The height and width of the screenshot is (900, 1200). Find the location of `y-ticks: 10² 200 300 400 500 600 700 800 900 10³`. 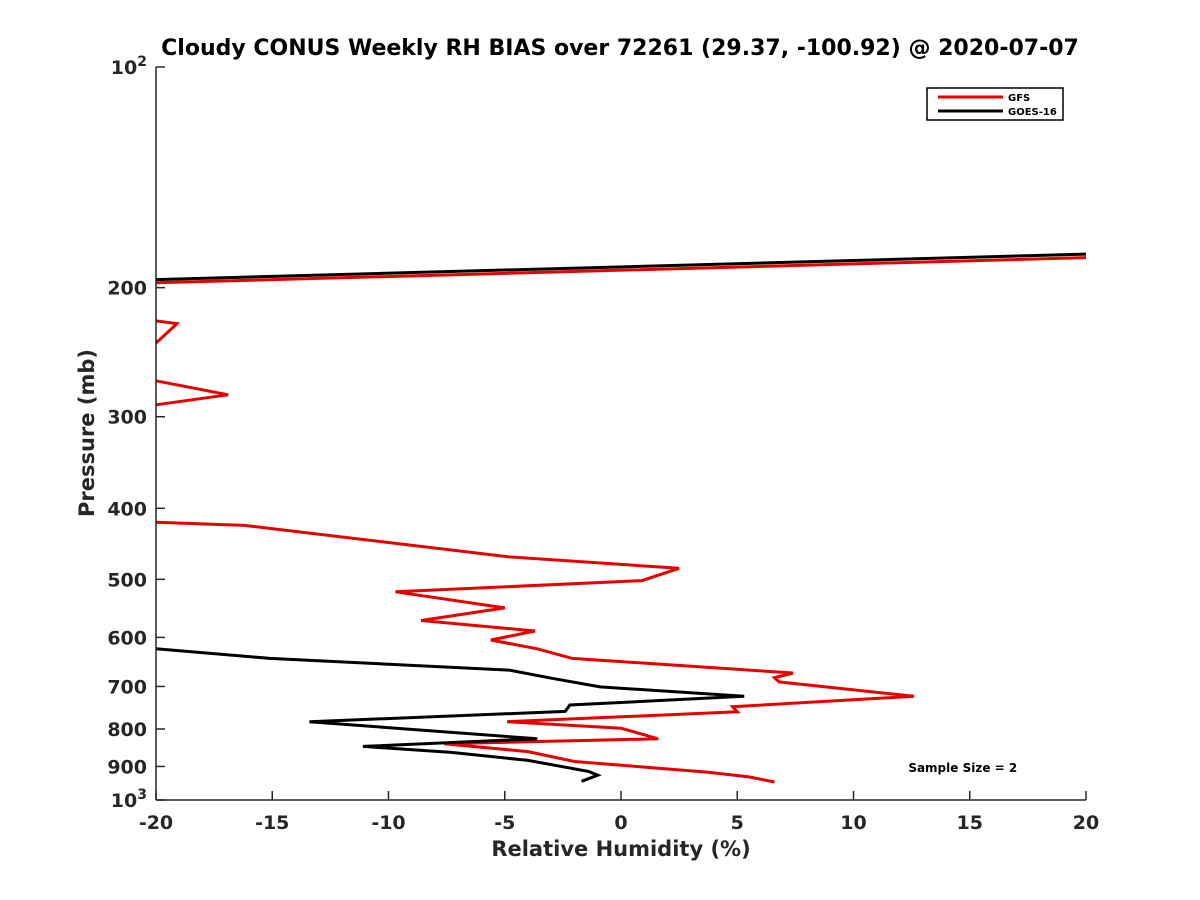

y-ticks: 10² 200 300 400 500 600 700 800 900 10³ is located at coordinates (136, 433).